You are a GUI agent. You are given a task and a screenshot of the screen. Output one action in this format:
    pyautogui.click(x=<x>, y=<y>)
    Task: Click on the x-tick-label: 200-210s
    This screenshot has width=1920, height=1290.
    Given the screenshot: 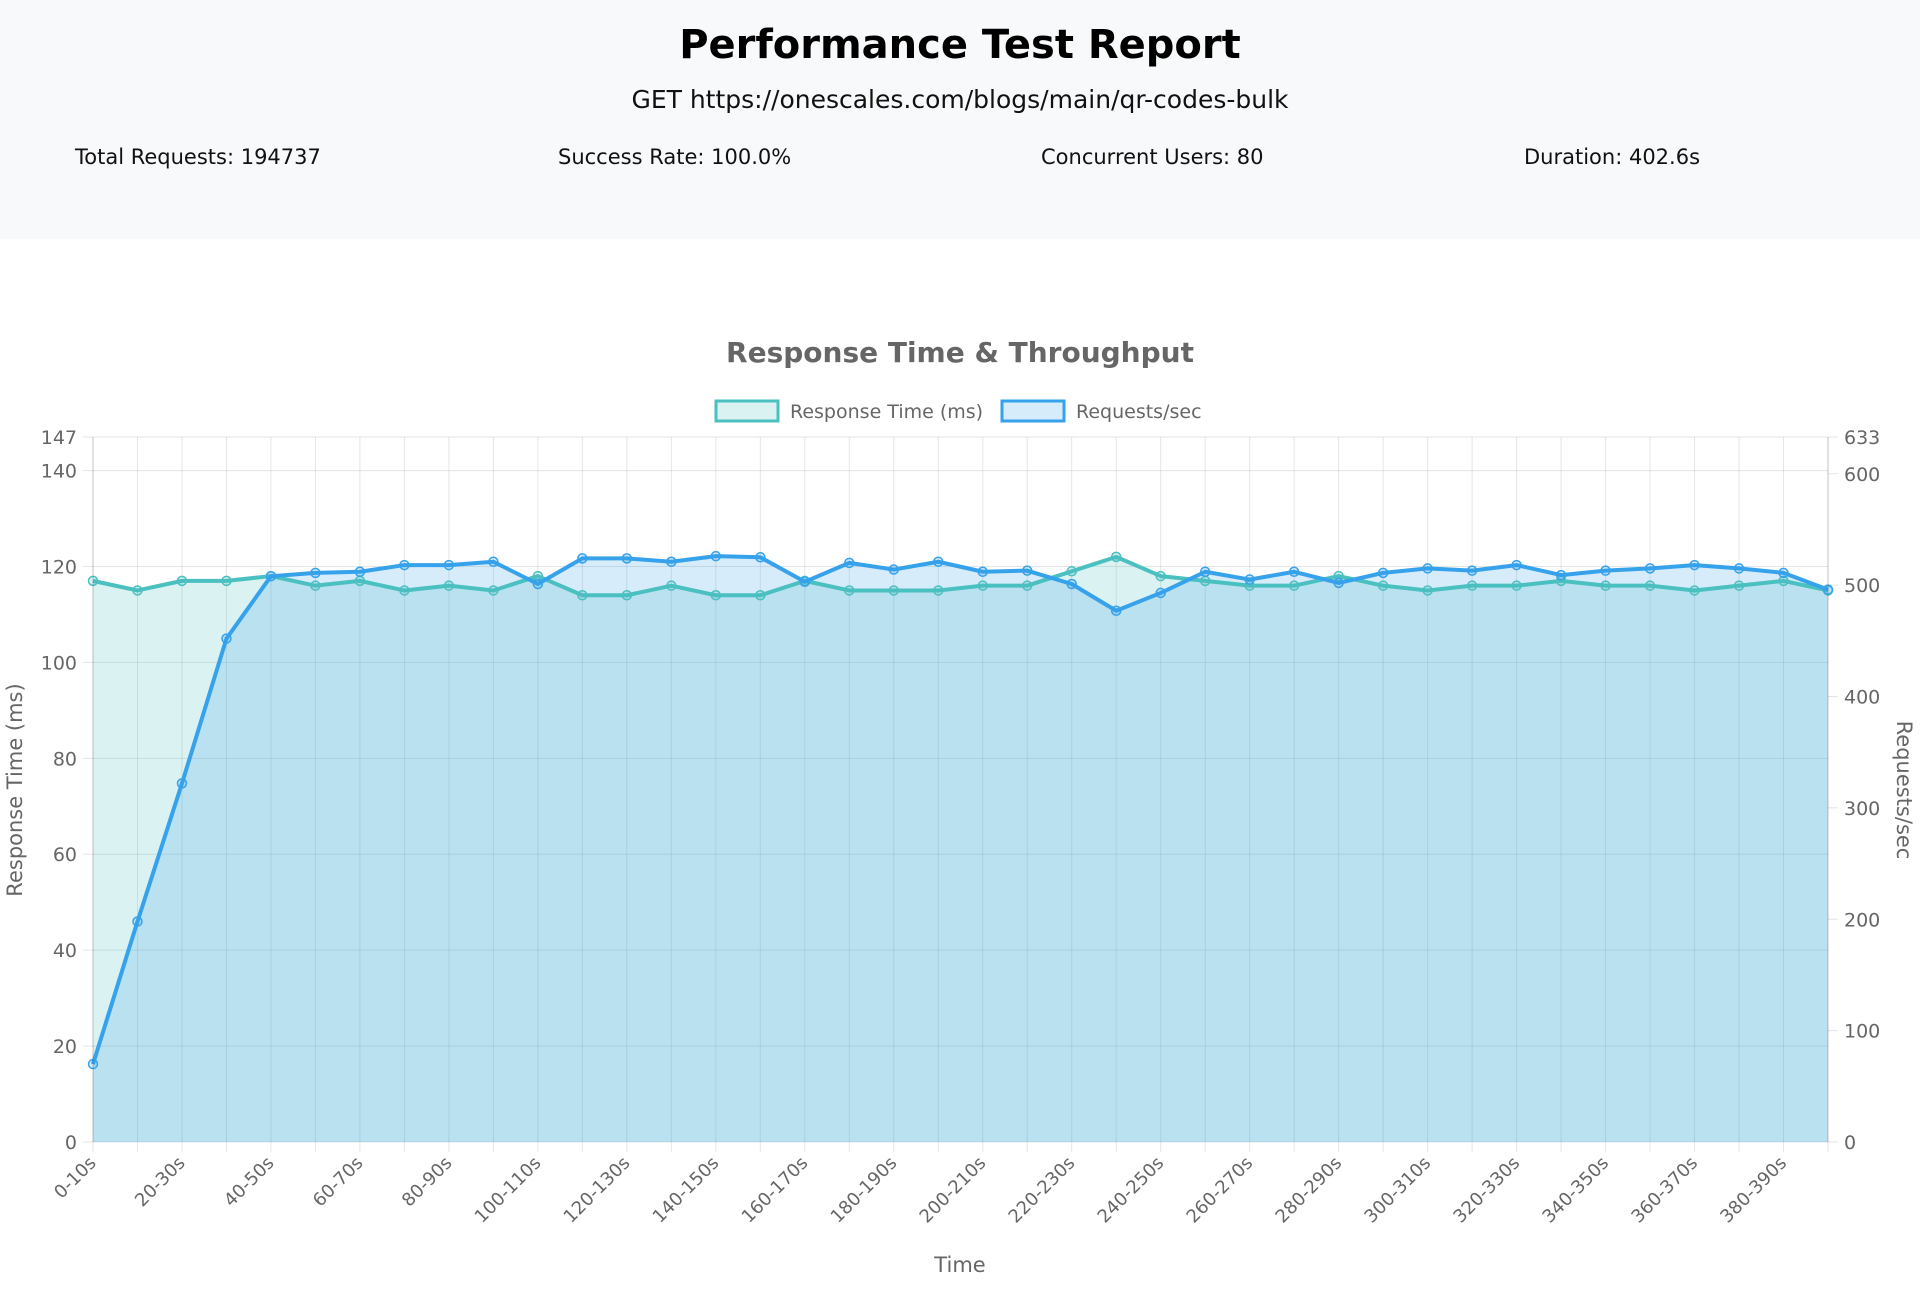 What is the action you would take?
    pyautogui.click(x=953, y=1190)
    